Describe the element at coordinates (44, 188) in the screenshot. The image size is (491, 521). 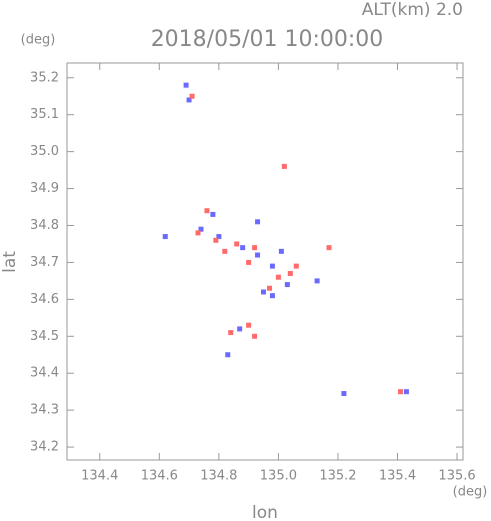
I see `y-tick-label: 34.9` at that location.